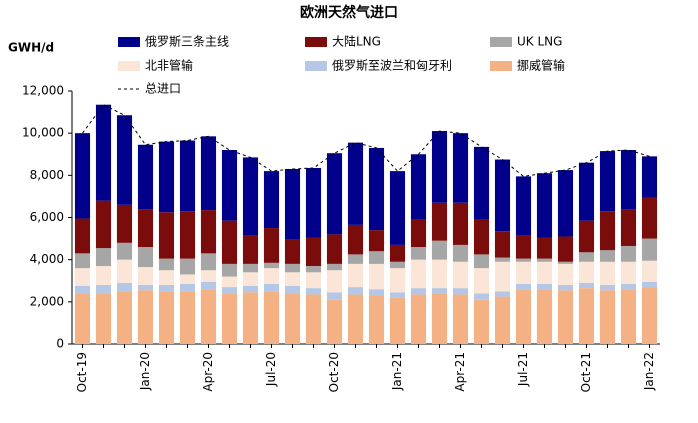  I want to click on legend-label: UK LNG, so click(539, 42).